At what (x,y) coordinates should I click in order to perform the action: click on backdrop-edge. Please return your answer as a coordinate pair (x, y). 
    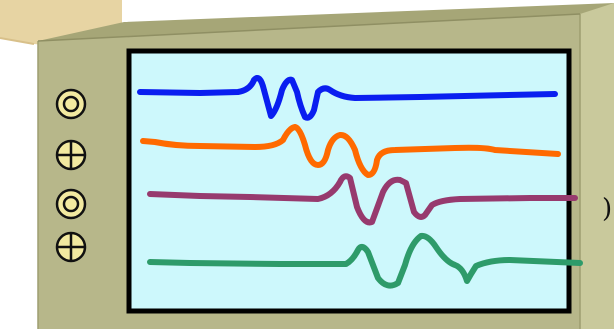
    Looking at the image, I should click on (17, 41).